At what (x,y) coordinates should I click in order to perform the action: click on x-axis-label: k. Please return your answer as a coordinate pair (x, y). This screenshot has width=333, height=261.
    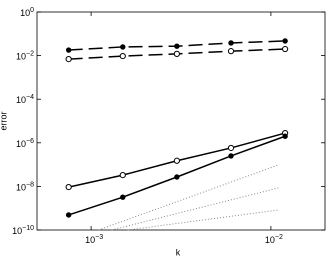
    Looking at the image, I should click on (178, 252).